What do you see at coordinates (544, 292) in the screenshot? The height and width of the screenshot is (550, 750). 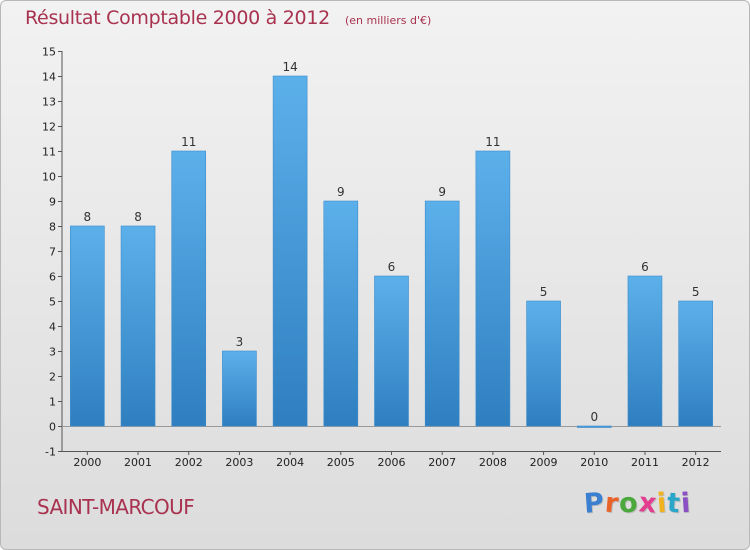 I see `data-label-2009: 5` at bounding box center [544, 292].